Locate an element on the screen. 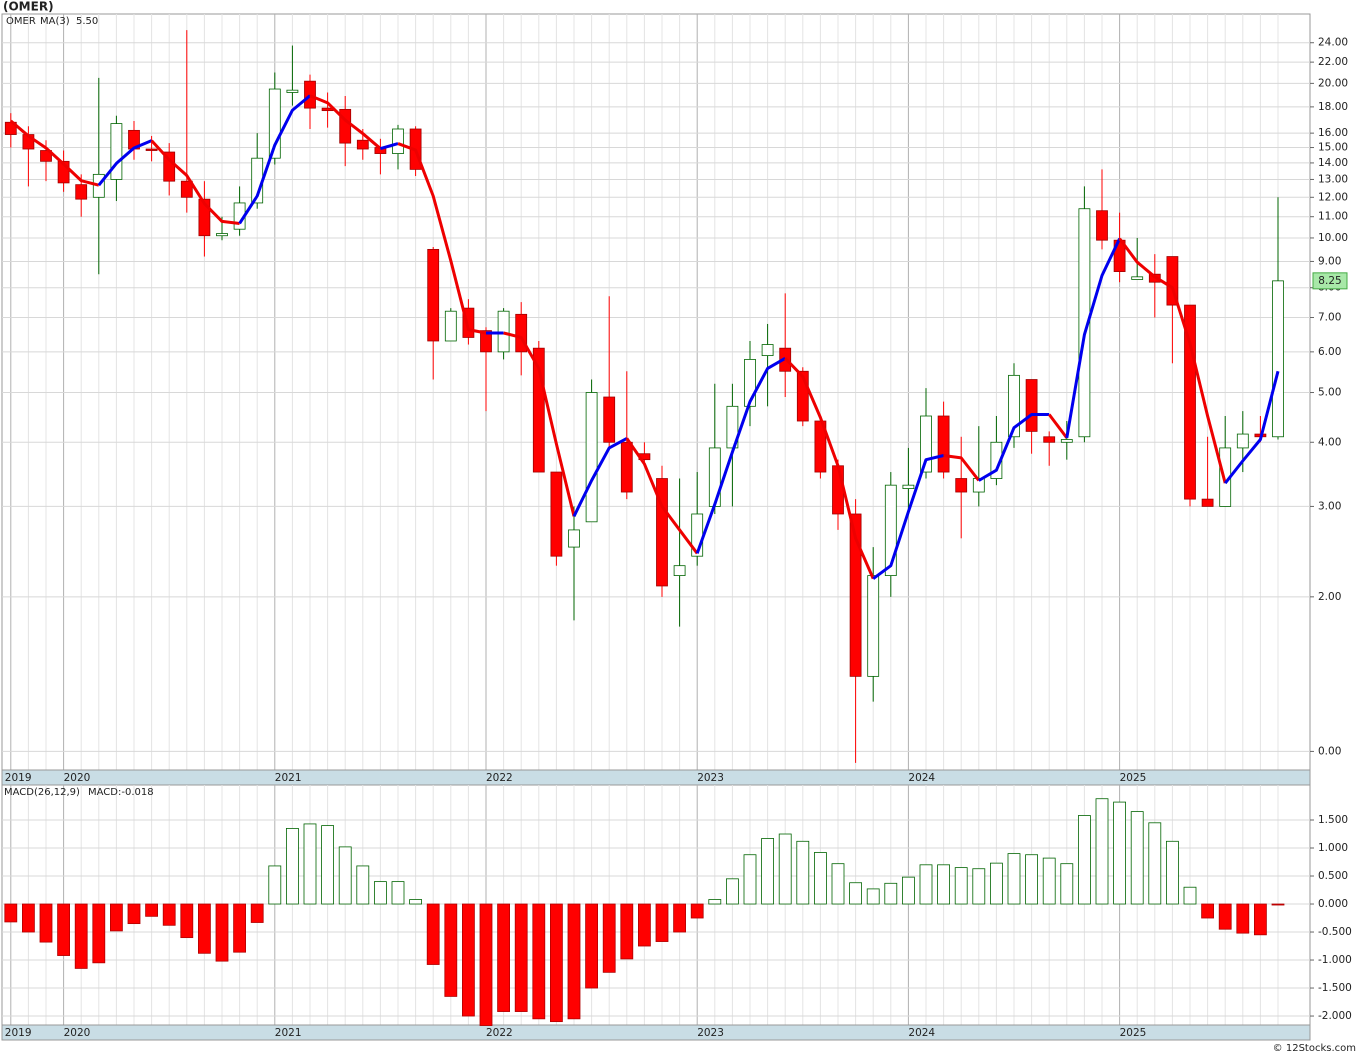 Image resolution: width=1360 pixels, height=1056 pixels. y-tick-label: -2.000 is located at coordinates (1335, 1016).